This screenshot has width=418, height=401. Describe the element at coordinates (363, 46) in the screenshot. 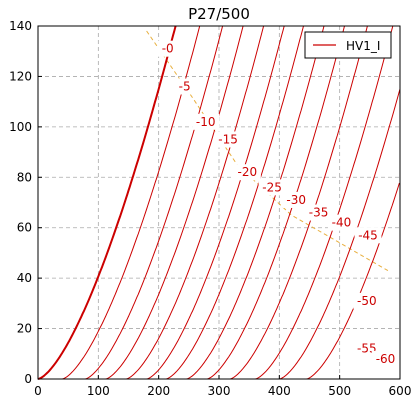

I see `legend-label: HV1_I` at that location.